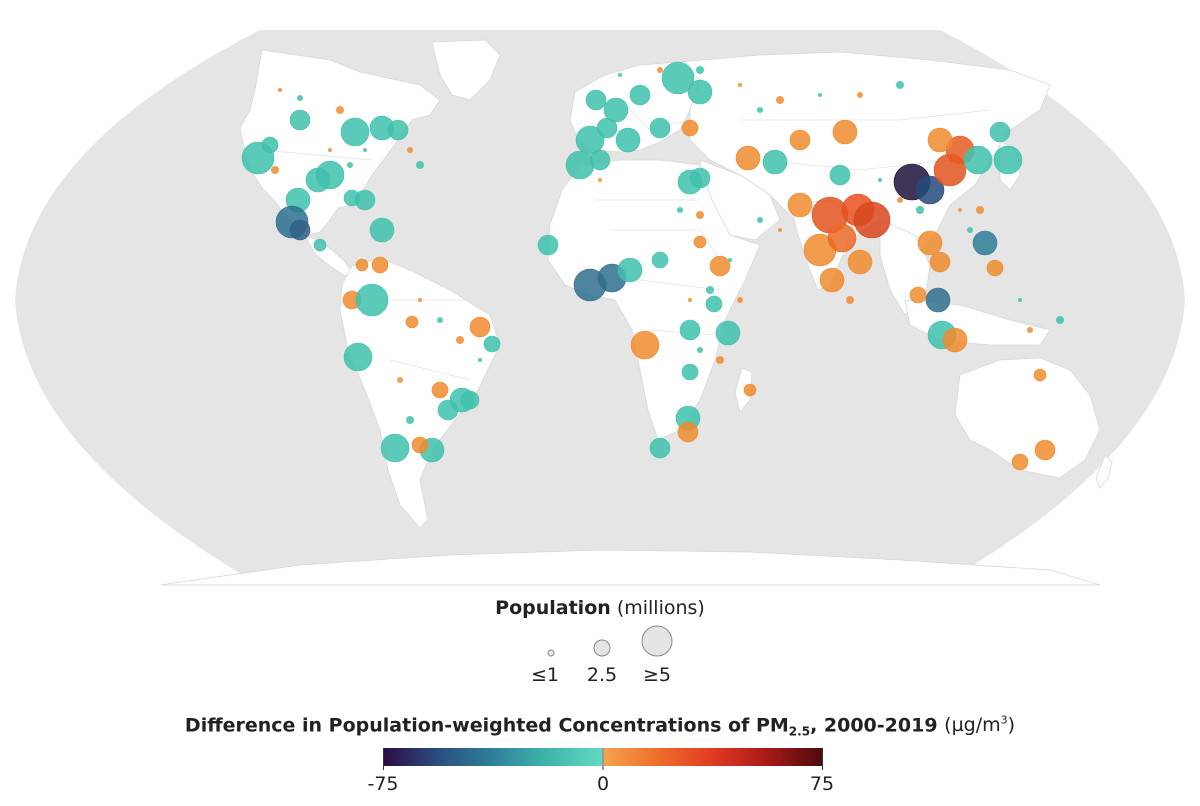 This screenshot has height=806, width=1200. Describe the element at coordinates (551, 653) in the screenshot. I see `population-circle-small` at that location.